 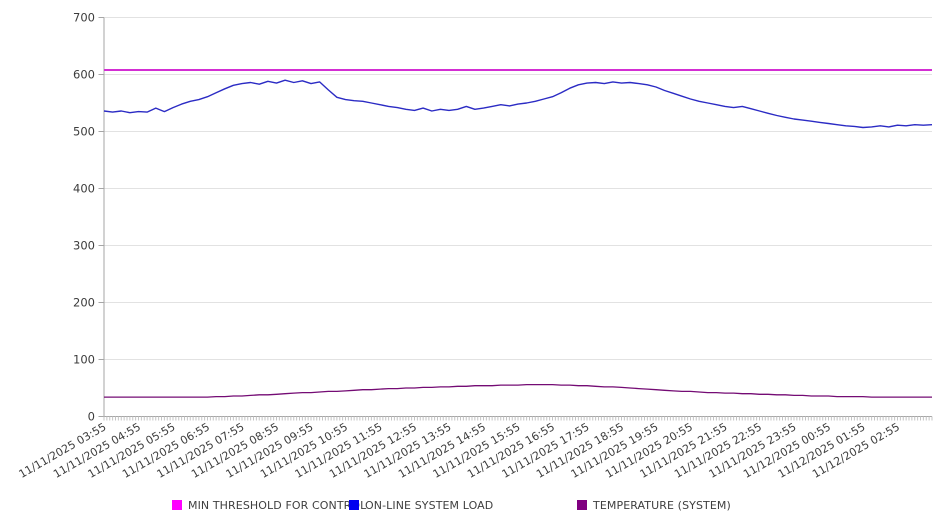 I want to click on legend-item-system-load: ON-LINE SYSTEM LOAD, so click(x=421, y=505).